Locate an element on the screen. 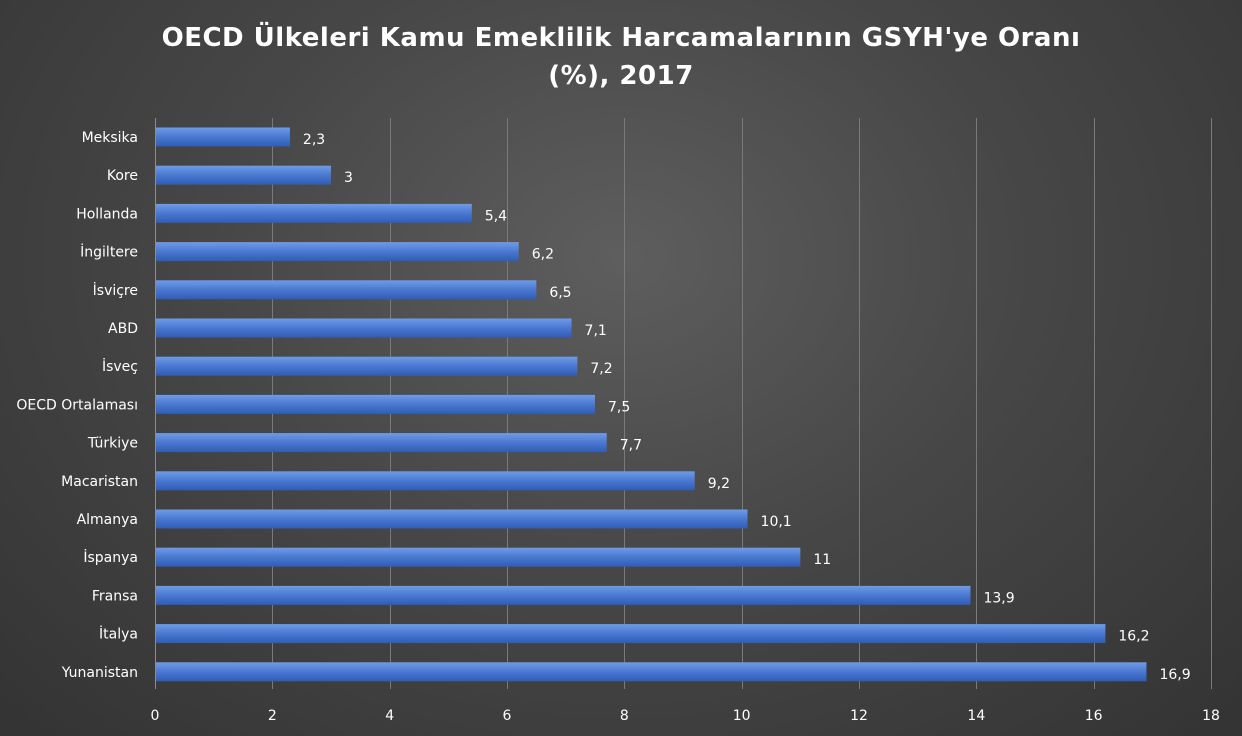  value-label-13: 16,2 is located at coordinates (1133, 637).